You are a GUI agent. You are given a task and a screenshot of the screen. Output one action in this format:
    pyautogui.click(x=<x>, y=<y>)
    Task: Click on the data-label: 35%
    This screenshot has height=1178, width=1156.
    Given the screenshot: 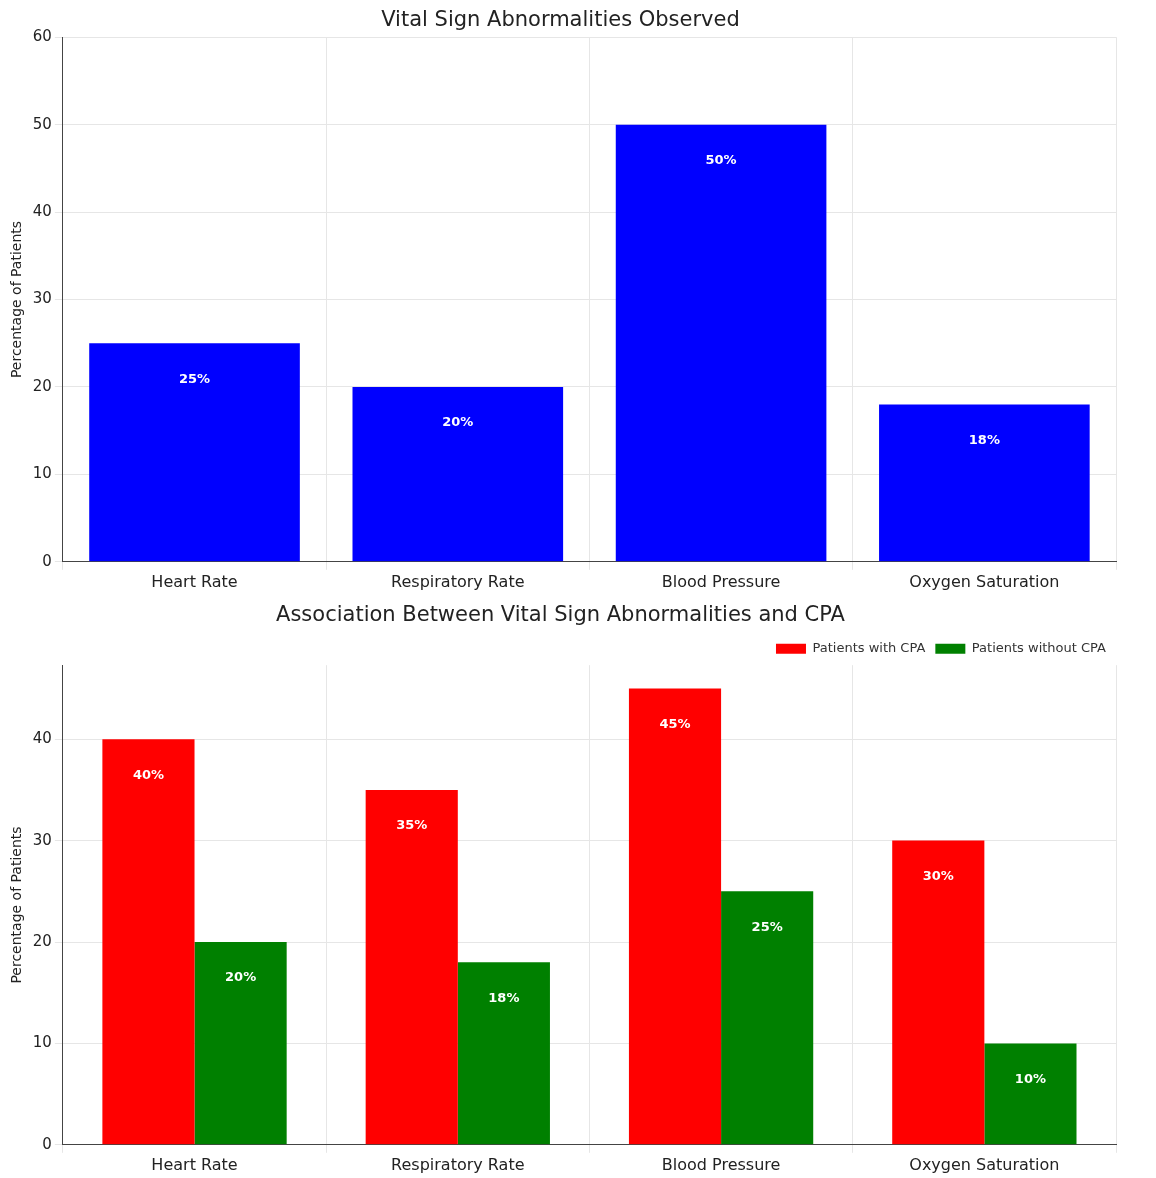 What is the action you would take?
    pyautogui.click(x=412, y=825)
    